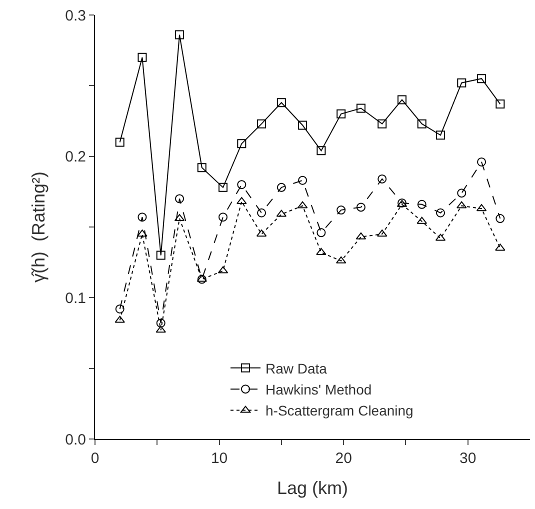 The width and height of the screenshot is (535, 509). What do you see at coordinates (75, 157) in the screenshot?
I see `y-tick-label: 0.2` at bounding box center [75, 157].